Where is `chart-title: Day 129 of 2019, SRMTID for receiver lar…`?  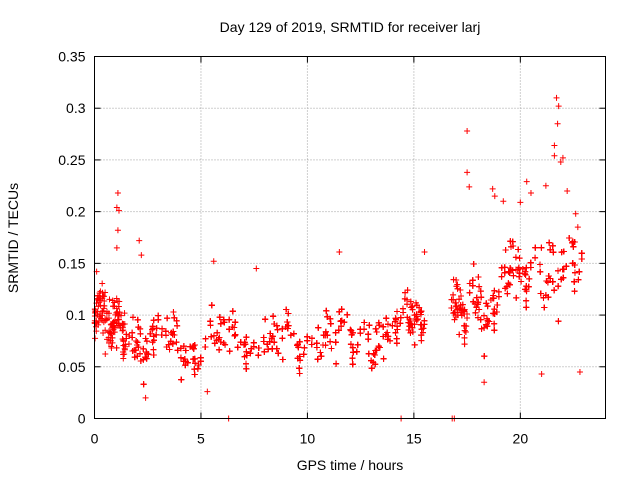
chart-title: Day 129 of 2019, SRMTID for receiver lar… is located at coordinates (350, 27).